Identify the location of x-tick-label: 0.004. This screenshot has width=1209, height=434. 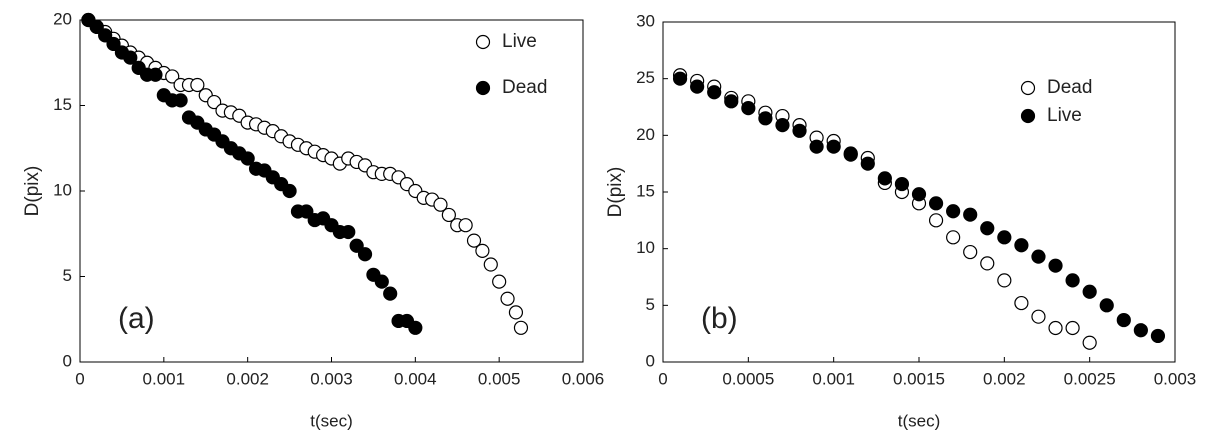
(415, 378).